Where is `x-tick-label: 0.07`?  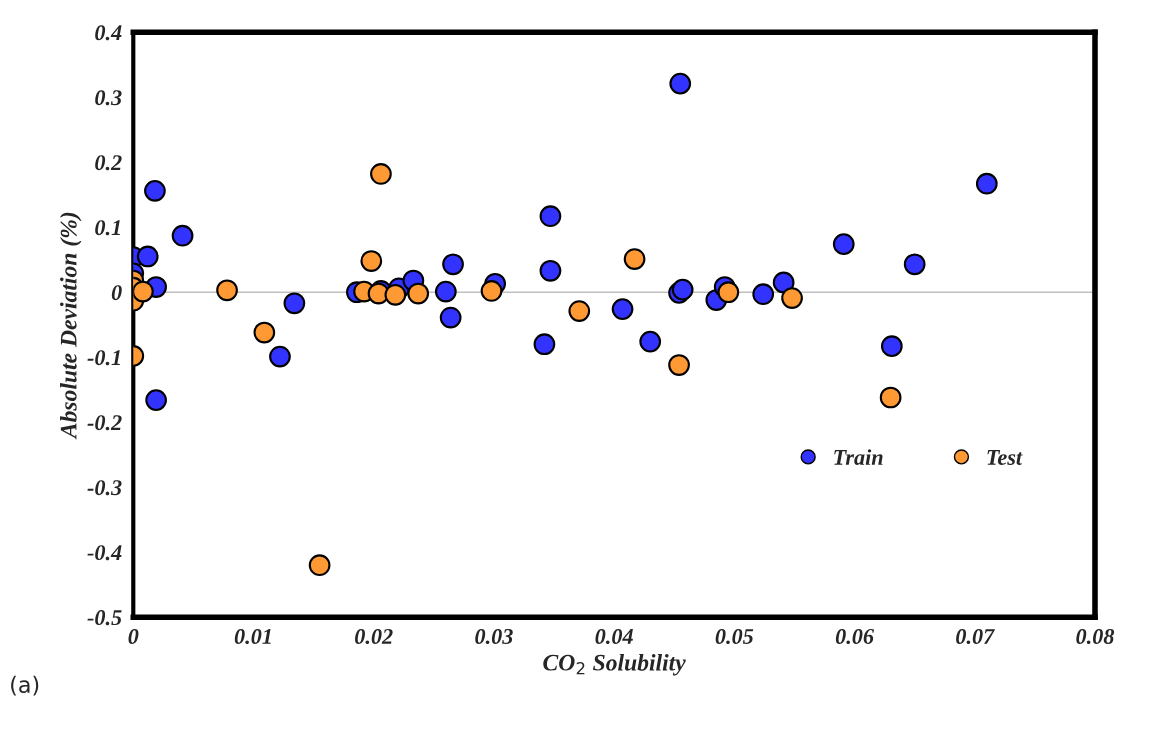
x-tick-label: 0.07 is located at coordinates (975, 636).